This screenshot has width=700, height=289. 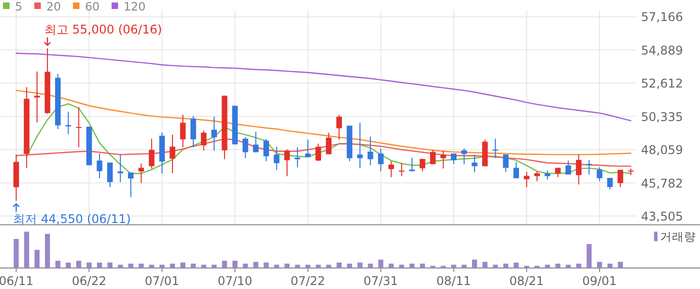 I want to click on x-tick-label: 06/22, so click(x=89, y=281).